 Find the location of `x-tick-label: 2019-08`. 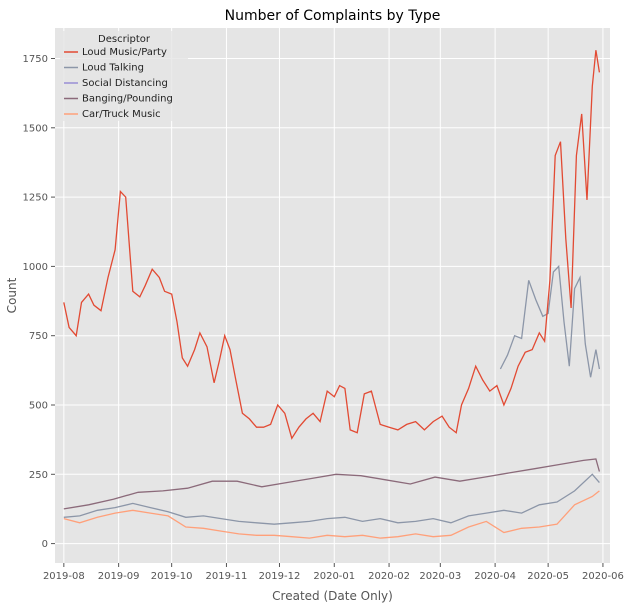

x-tick-label: 2019-08 is located at coordinates (64, 576).